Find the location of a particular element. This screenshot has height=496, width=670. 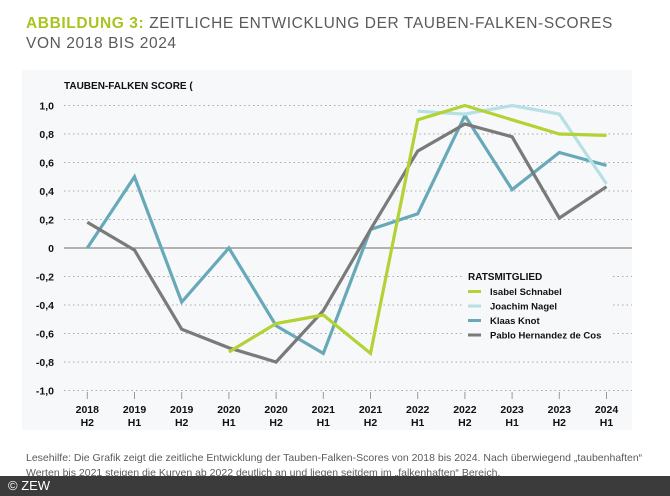

legend-label: Isabel Schnabel is located at coordinates (526, 292).